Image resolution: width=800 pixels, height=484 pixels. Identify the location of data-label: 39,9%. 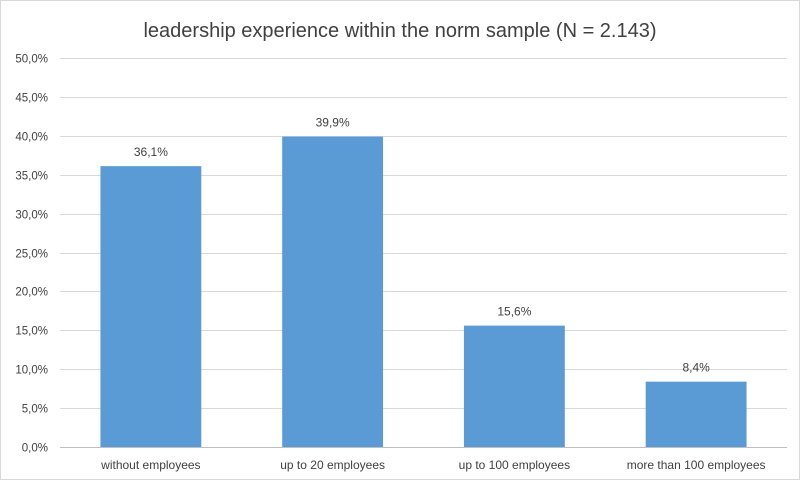
(333, 123).